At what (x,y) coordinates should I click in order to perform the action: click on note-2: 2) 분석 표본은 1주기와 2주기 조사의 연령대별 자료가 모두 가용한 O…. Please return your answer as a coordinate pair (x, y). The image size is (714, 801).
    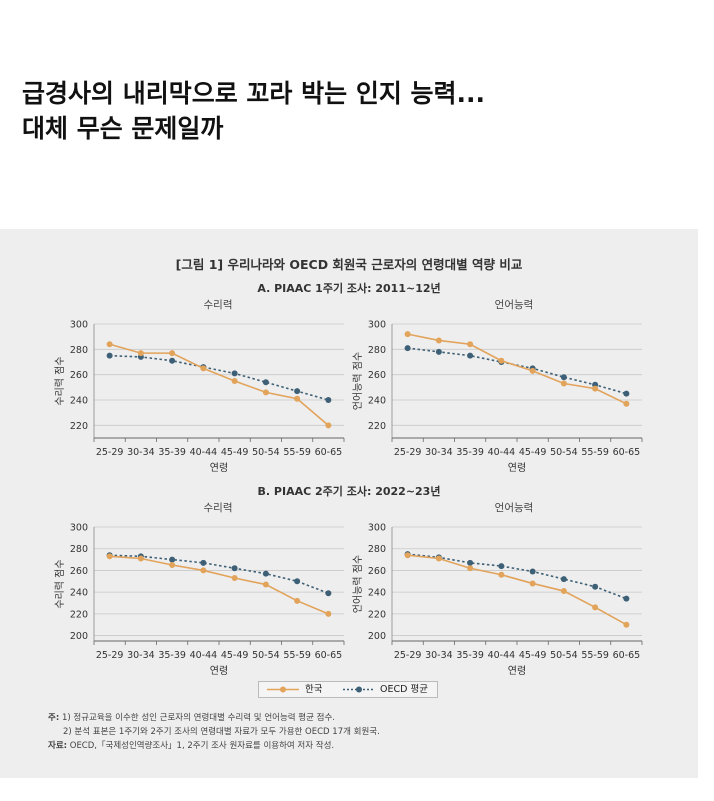
    Looking at the image, I should click on (221, 732).